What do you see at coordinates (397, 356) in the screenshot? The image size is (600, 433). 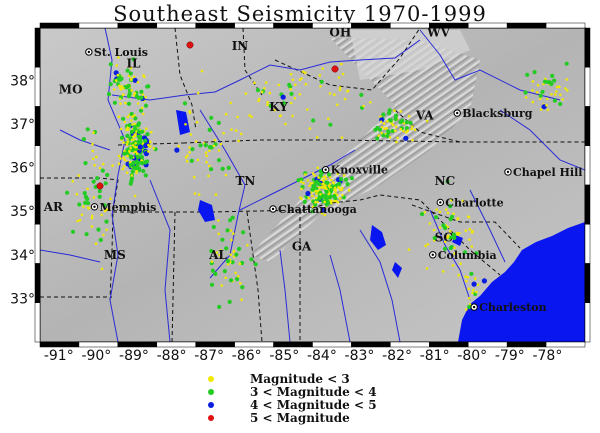 I see `longitude-label: -82°` at bounding box center [397, 356].